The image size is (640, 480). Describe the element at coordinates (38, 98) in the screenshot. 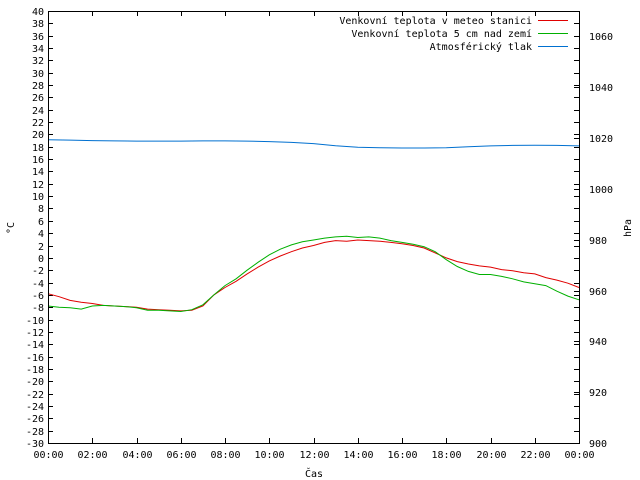

I see `y-tick-label: 26` at that location.